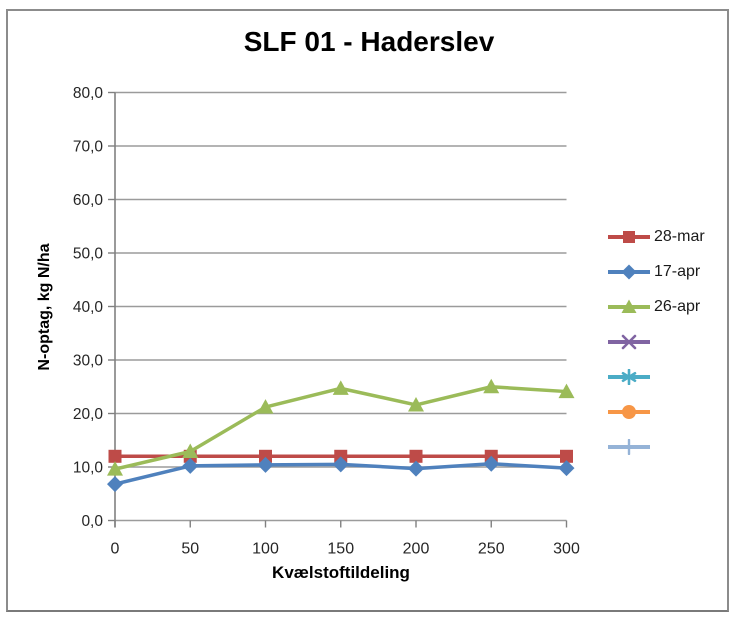 Image resolution: width=738 pixels, height=623 pixels. What do you see at coordinates (265, 549) in the screenshot?
I see `x-tick-label: 100` at bounding box center [265, 549].